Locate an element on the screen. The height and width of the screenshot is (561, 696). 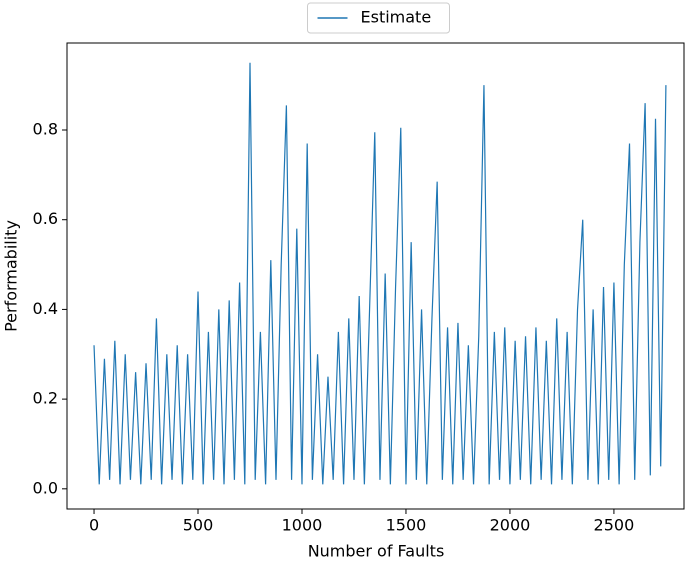
x-tick-label: 0 is located at coordinates (94, 525).